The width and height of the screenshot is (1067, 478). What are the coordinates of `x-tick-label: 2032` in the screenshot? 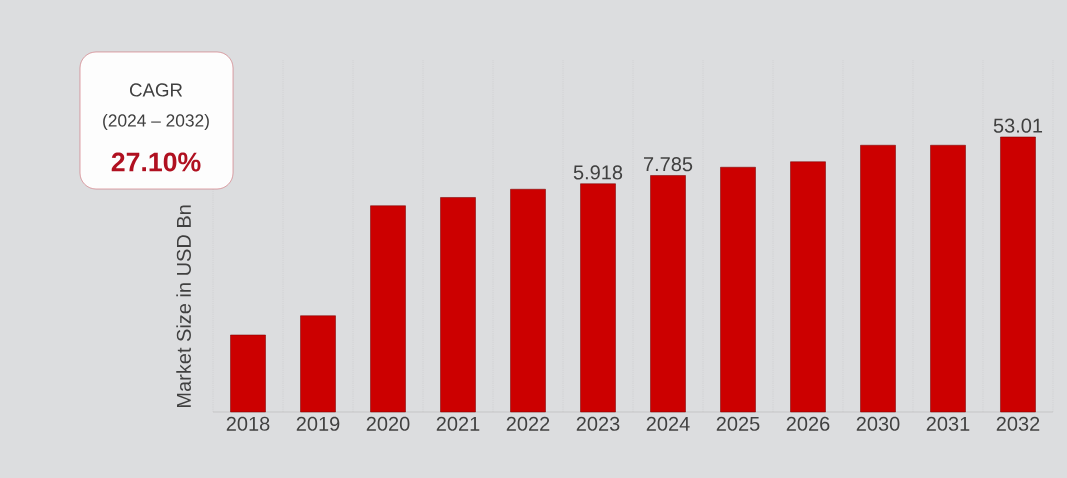 It's located at (1018, 423).